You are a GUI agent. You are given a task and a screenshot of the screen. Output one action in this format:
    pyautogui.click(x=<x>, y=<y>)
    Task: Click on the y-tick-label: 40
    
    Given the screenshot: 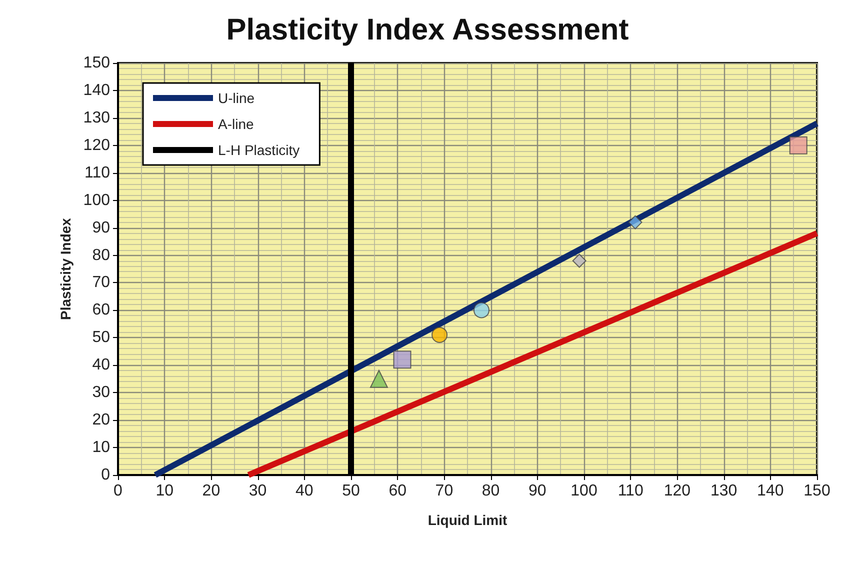 What is the action you would take?
    pyautogui.click(x=101, y=365)
    